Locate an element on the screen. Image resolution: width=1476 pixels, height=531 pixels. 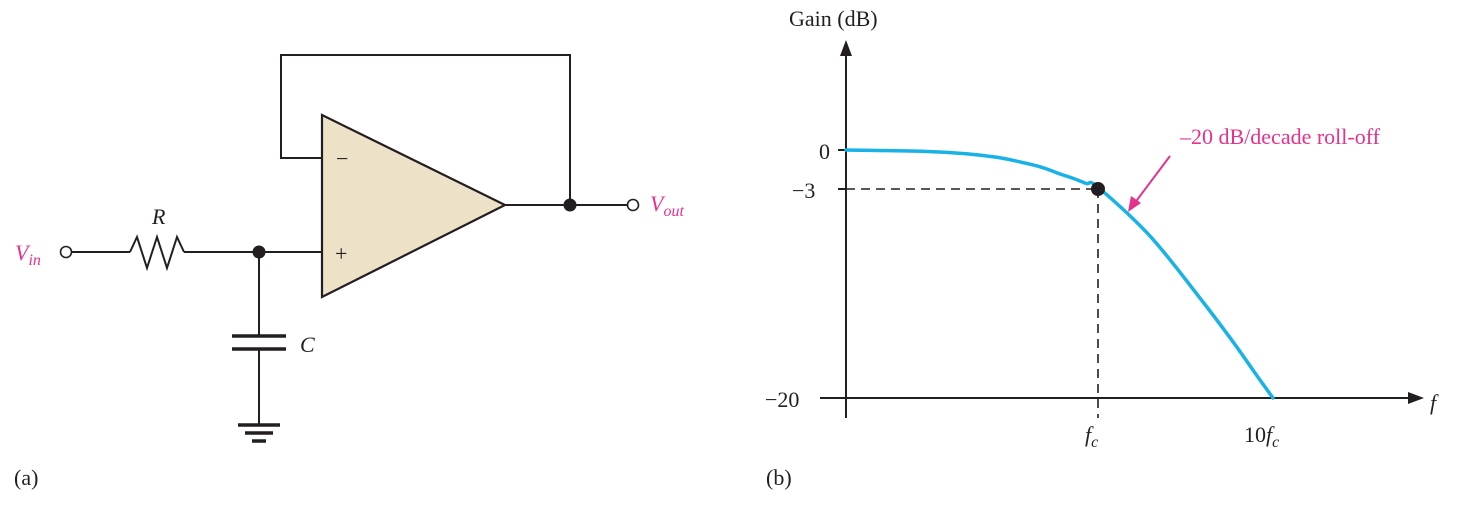
vout-label: Vout is located at coordinates (667, 205).